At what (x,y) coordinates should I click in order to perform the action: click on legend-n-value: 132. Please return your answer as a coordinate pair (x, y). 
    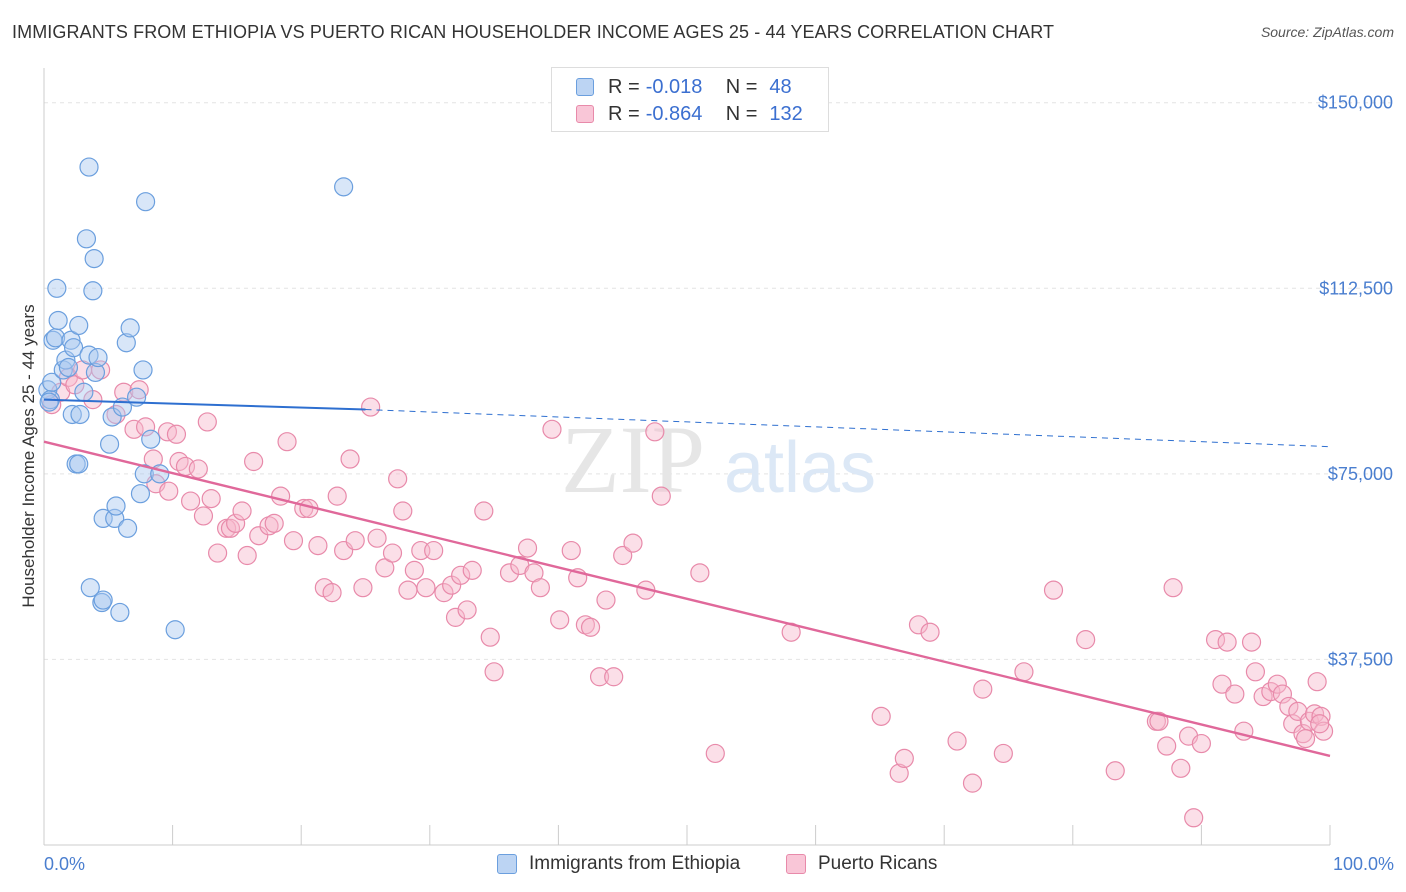
    Looking at the image, I should click on (786, 113).